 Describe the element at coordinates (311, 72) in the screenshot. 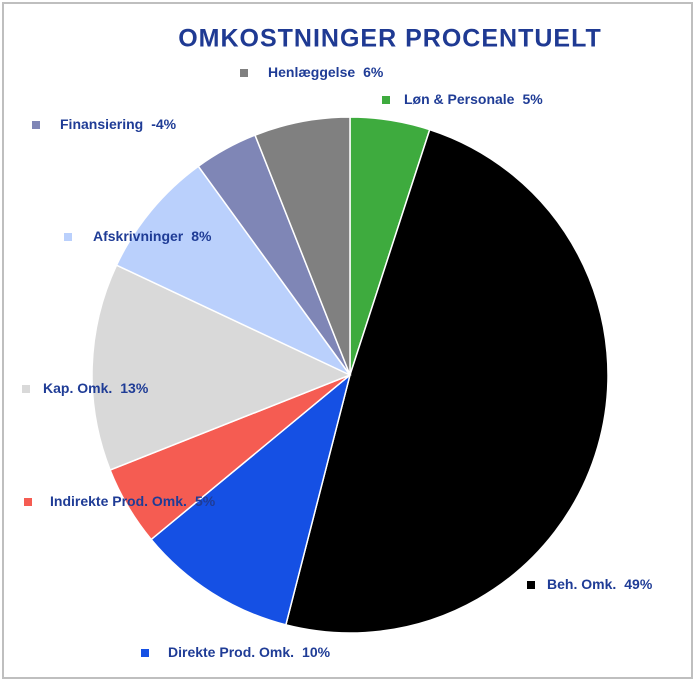

I see `category-label: Henlæggelse` at that location.